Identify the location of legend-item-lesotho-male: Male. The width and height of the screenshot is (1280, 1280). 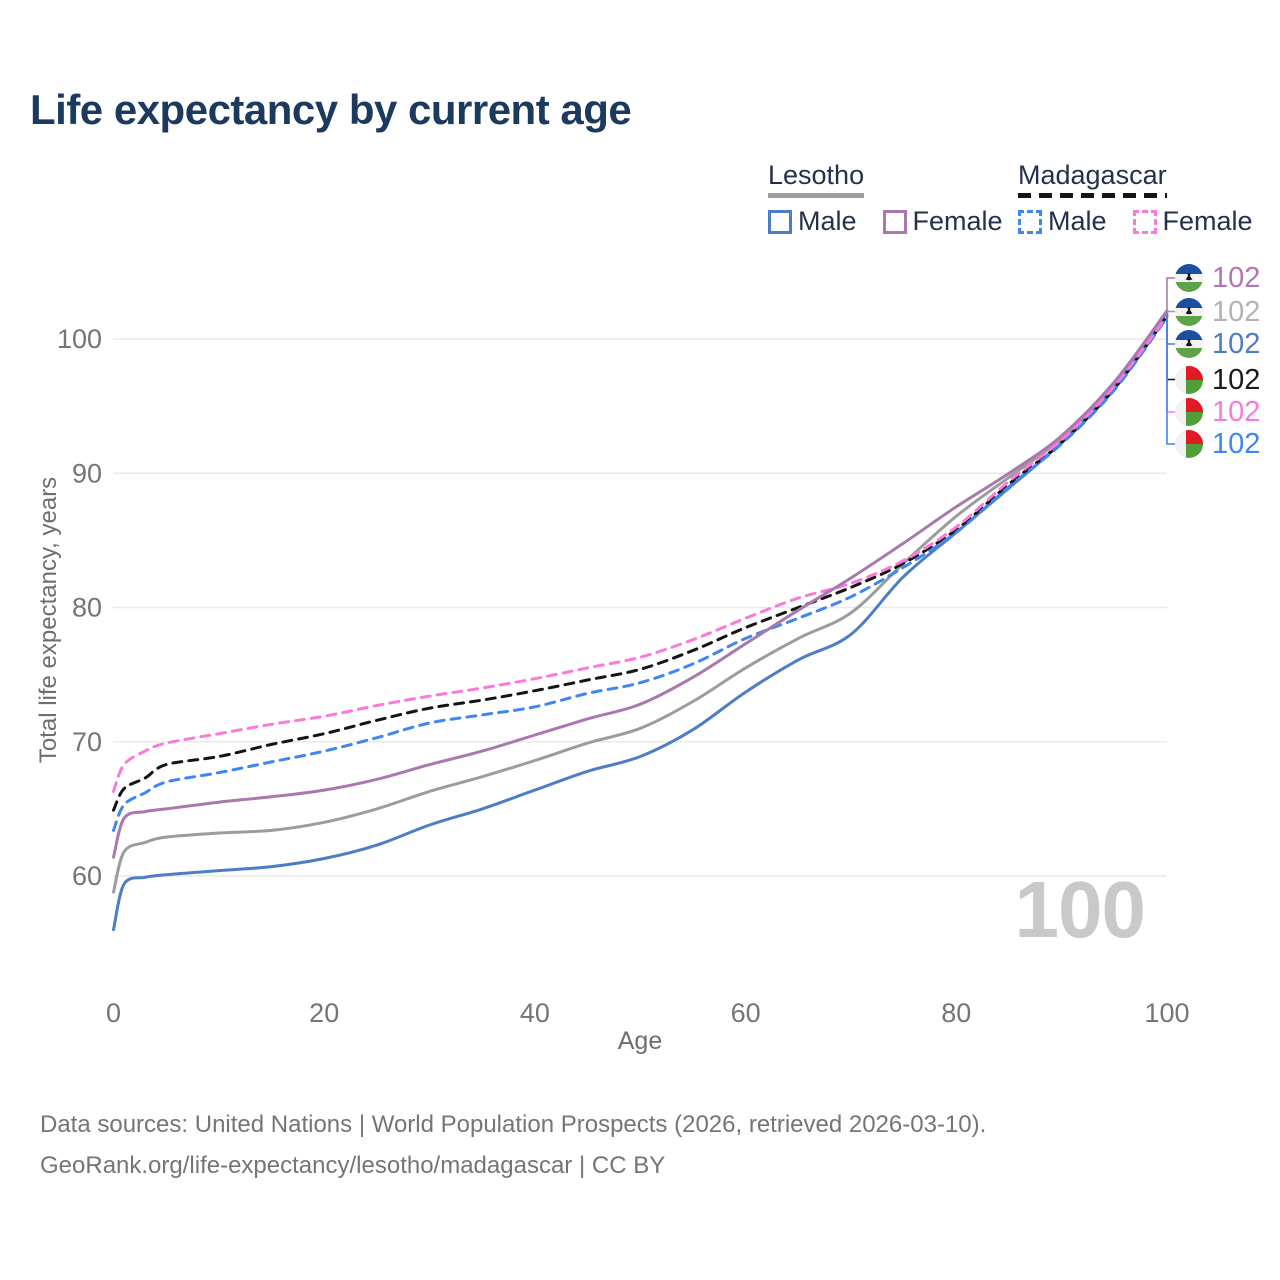
(812, 221).